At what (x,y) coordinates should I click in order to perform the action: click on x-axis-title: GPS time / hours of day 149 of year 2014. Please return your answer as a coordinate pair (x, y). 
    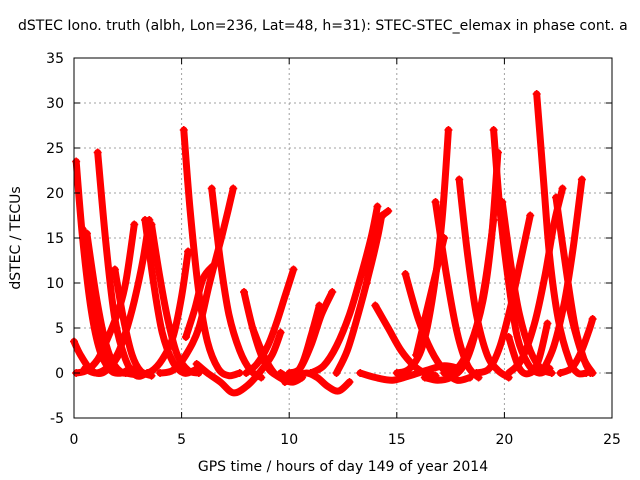
    Looking at the image, I should click on (343, 467).